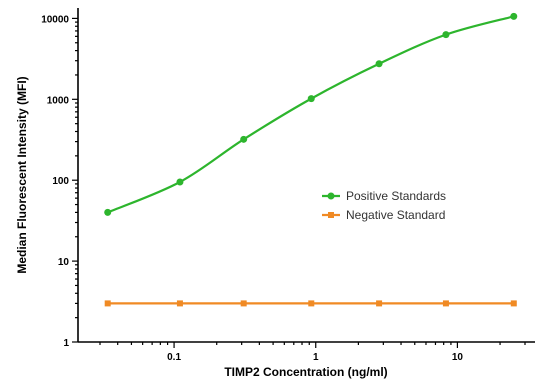 The width and height of the screenshot is (542, 382). I want to click on legend-item: Negative Standard, so click(383, 215).